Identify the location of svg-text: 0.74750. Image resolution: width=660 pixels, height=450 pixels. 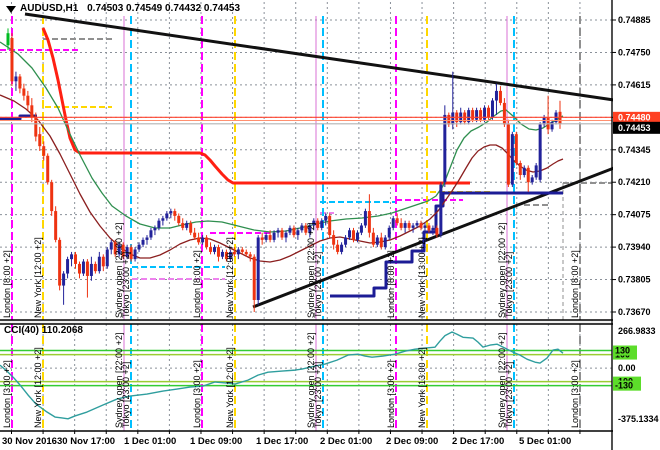
(634, 52).